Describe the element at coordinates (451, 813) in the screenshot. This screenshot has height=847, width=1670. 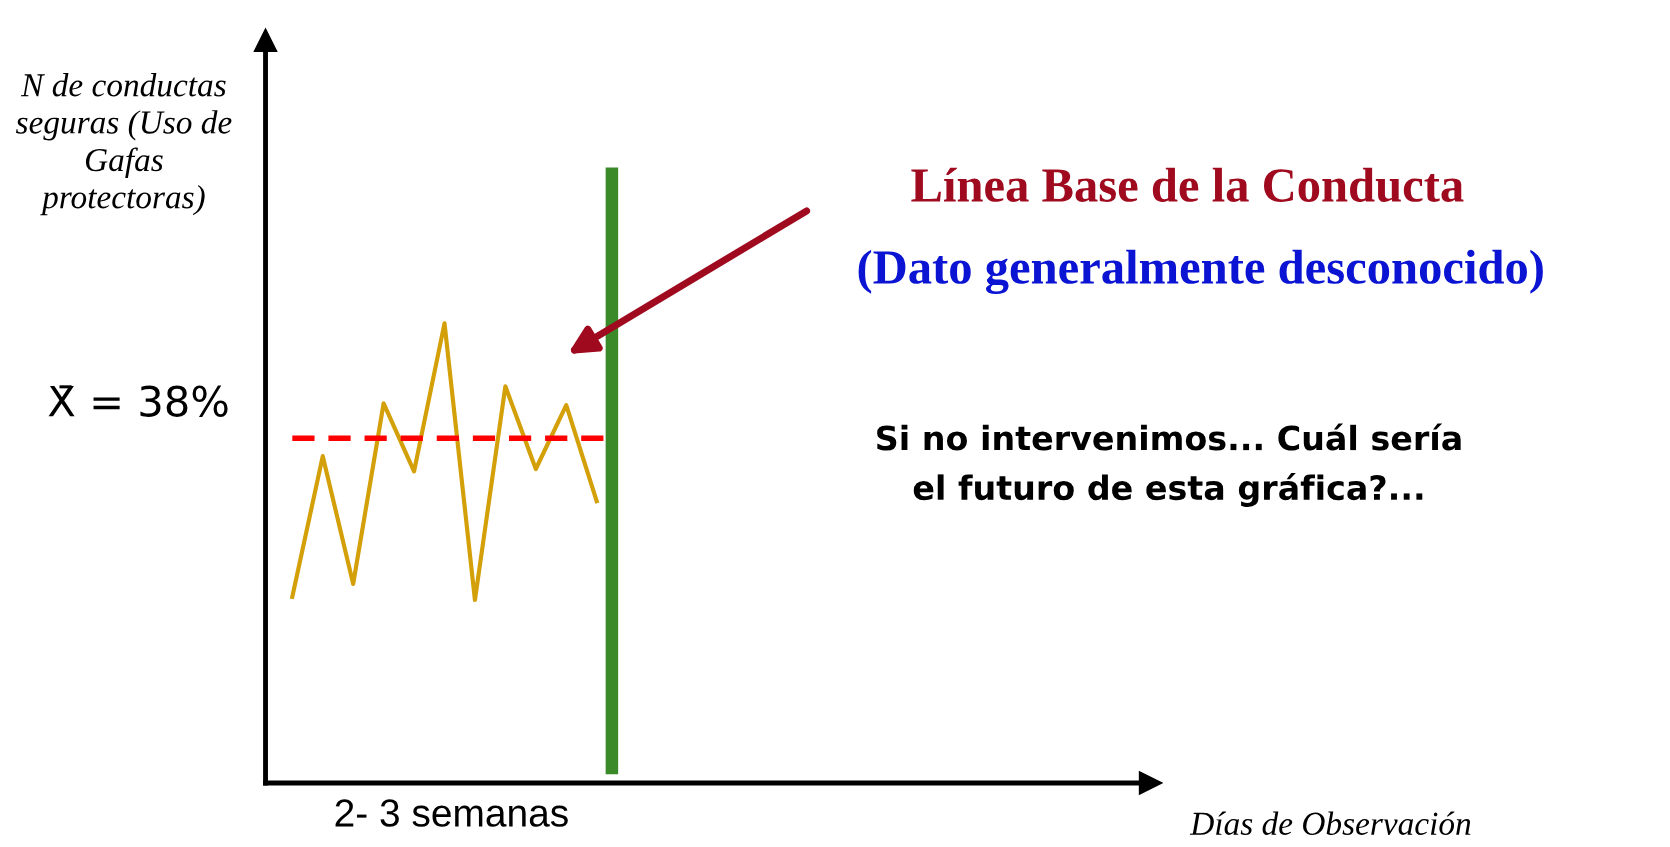
I see `text: 2- 3 semanas` at that location.